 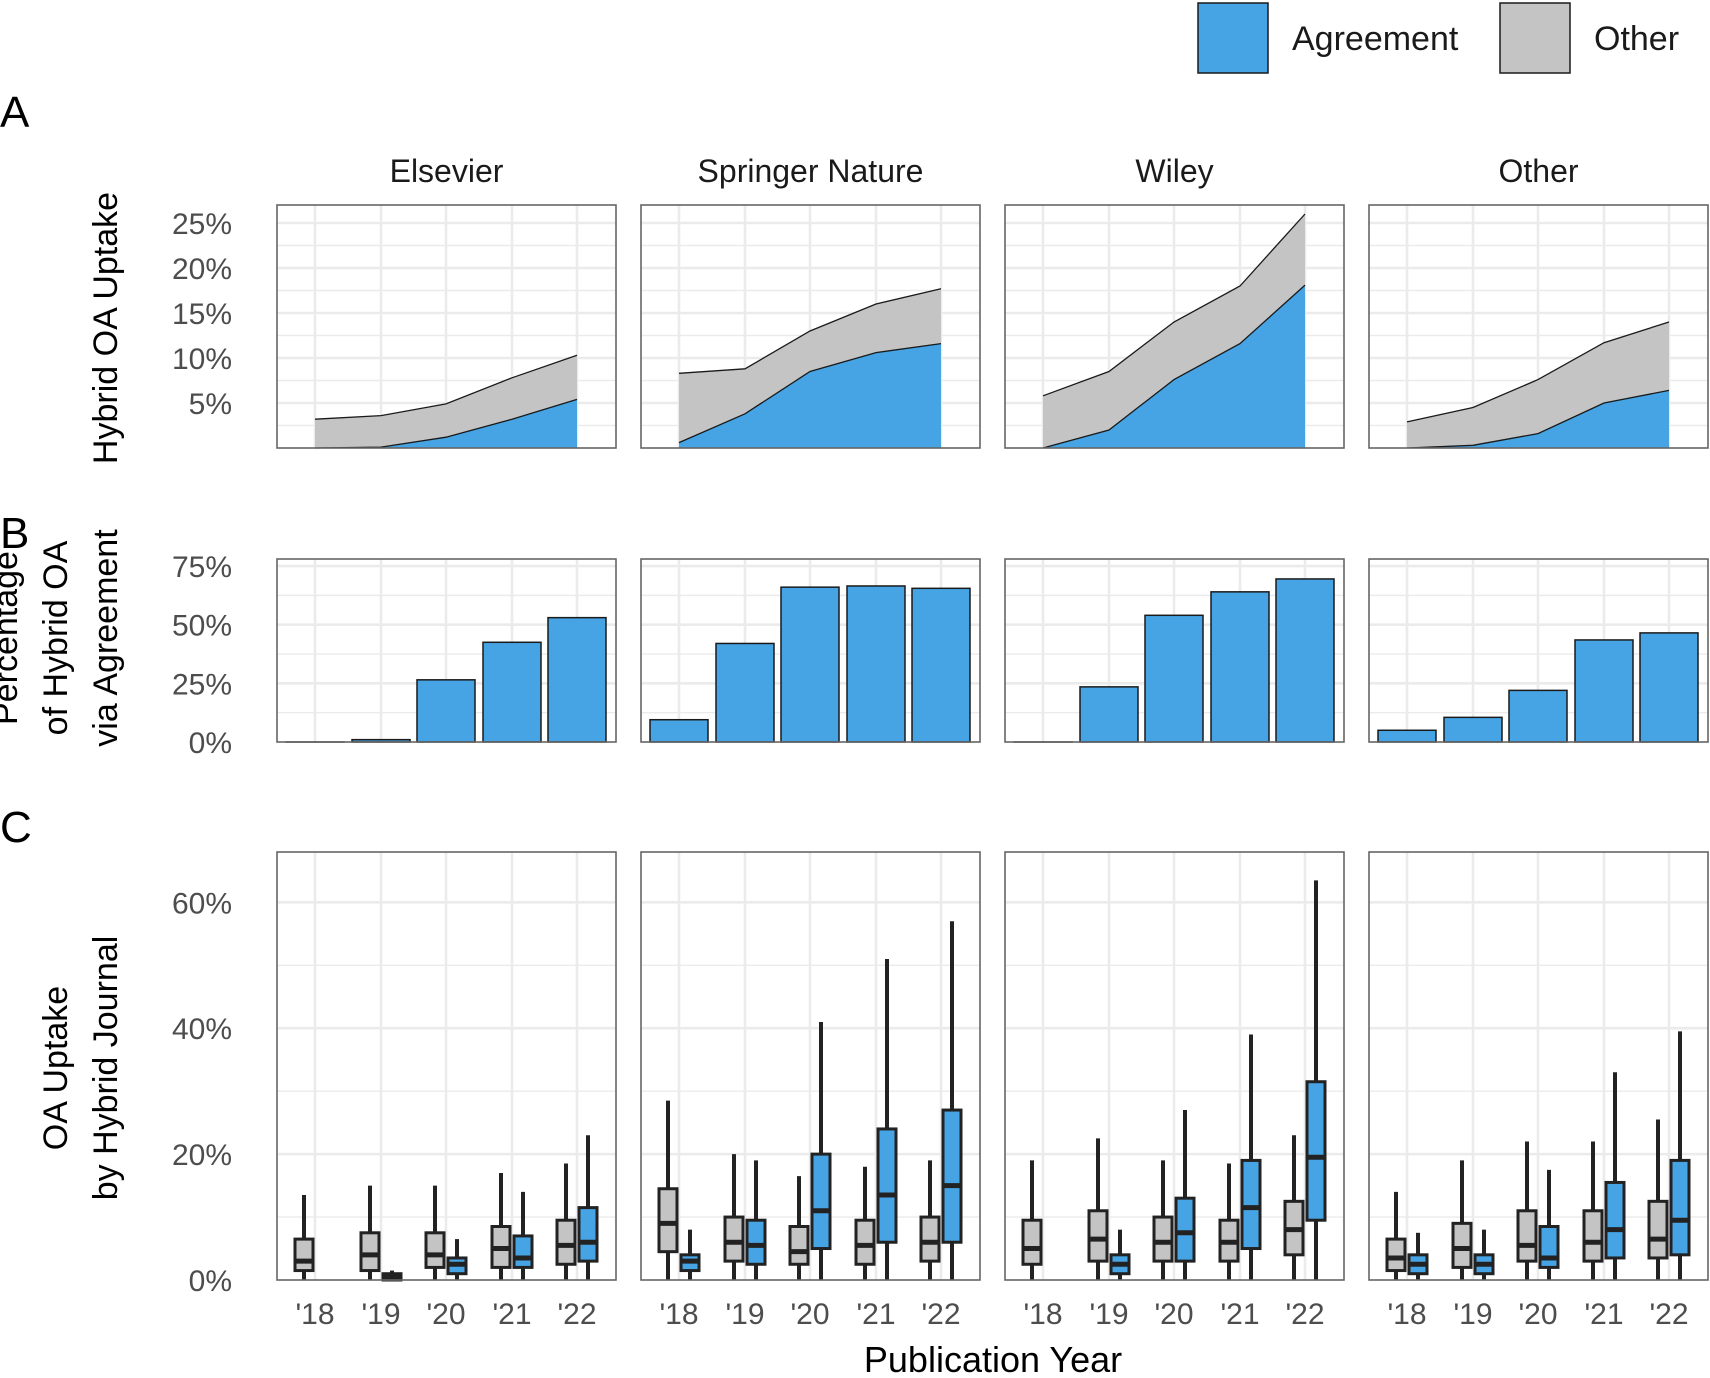 What do you see at coordinates (202, 903) in the screenshot?
I see `y-tick-label: 60%` at bounding box center [202, 903].